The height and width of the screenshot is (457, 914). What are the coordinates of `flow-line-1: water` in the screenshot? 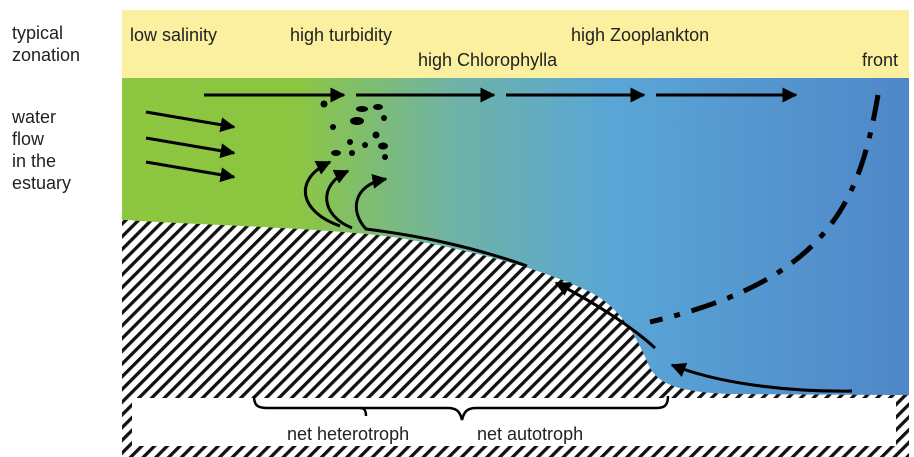 It's located at (34, 117).